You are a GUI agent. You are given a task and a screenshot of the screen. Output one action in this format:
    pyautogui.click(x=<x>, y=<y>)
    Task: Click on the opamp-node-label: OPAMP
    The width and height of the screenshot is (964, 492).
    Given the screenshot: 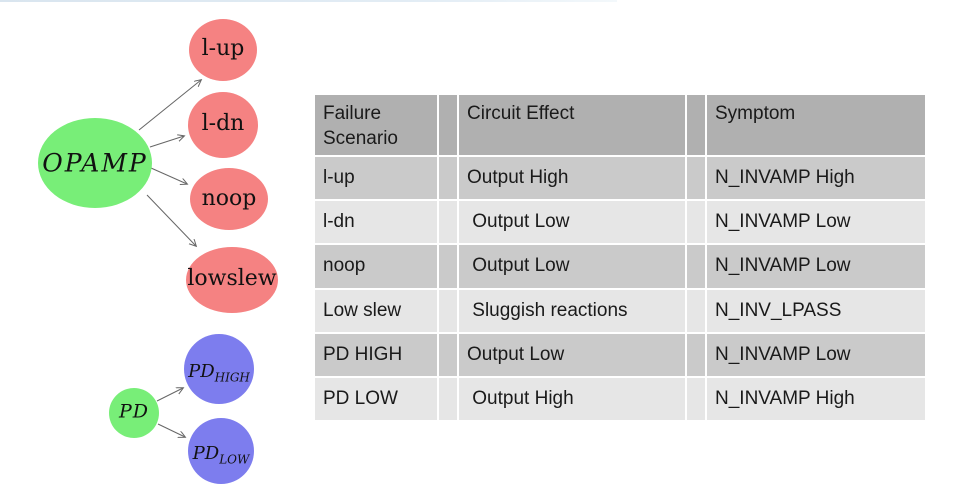 What is the action you would take?
    pyautogui.click(x=95, y=163)
    